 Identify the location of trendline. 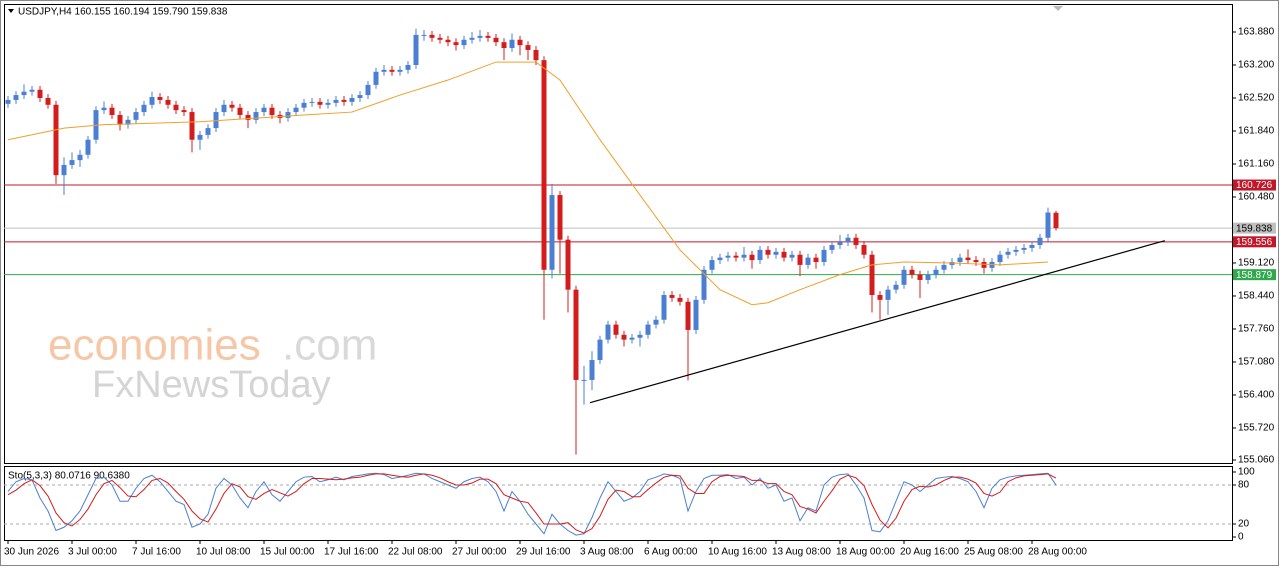
(877, 322).